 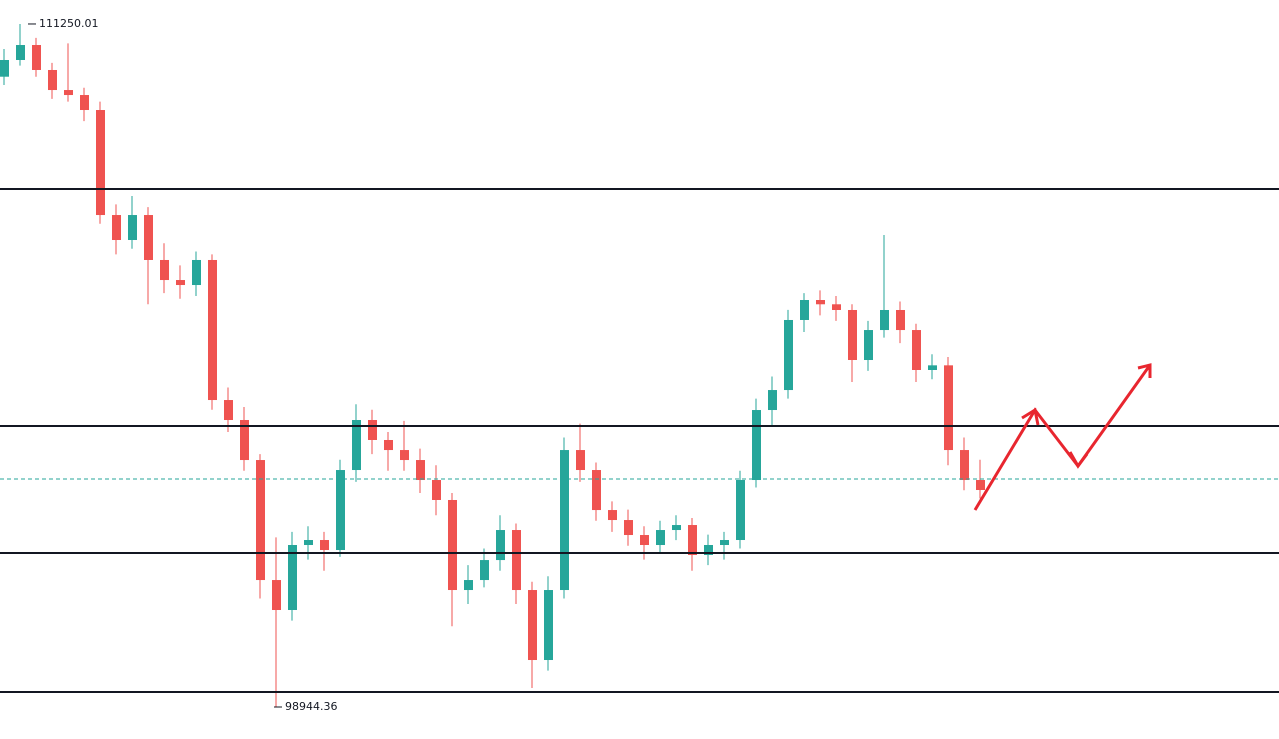 I want to click on high-marker-label: 111250.01, so click(x=69, y=23).